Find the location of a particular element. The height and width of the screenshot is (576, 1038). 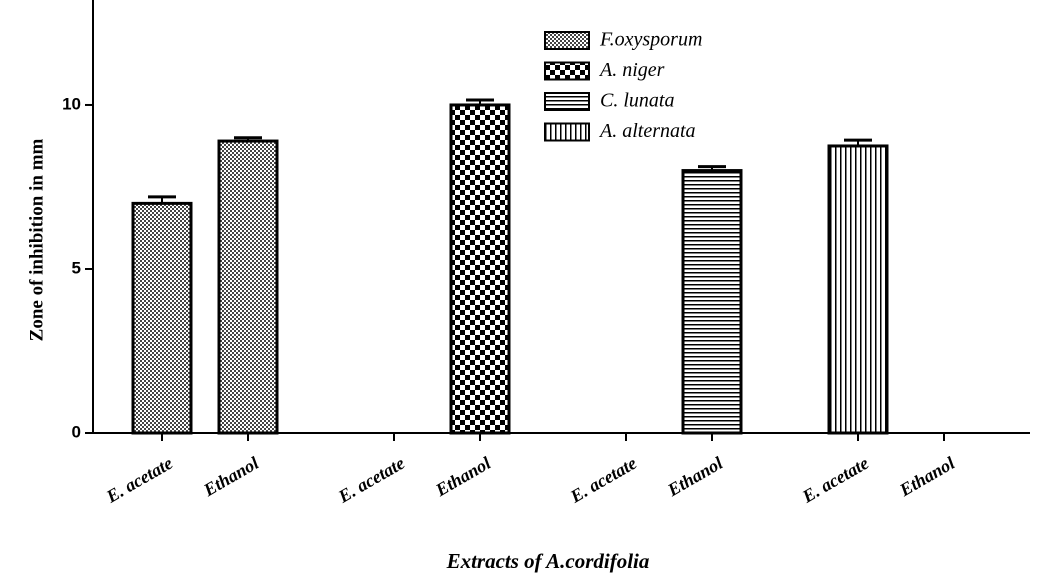

y-axis-label: Zone of inhibition in mm is located at coordinates (36, 239).